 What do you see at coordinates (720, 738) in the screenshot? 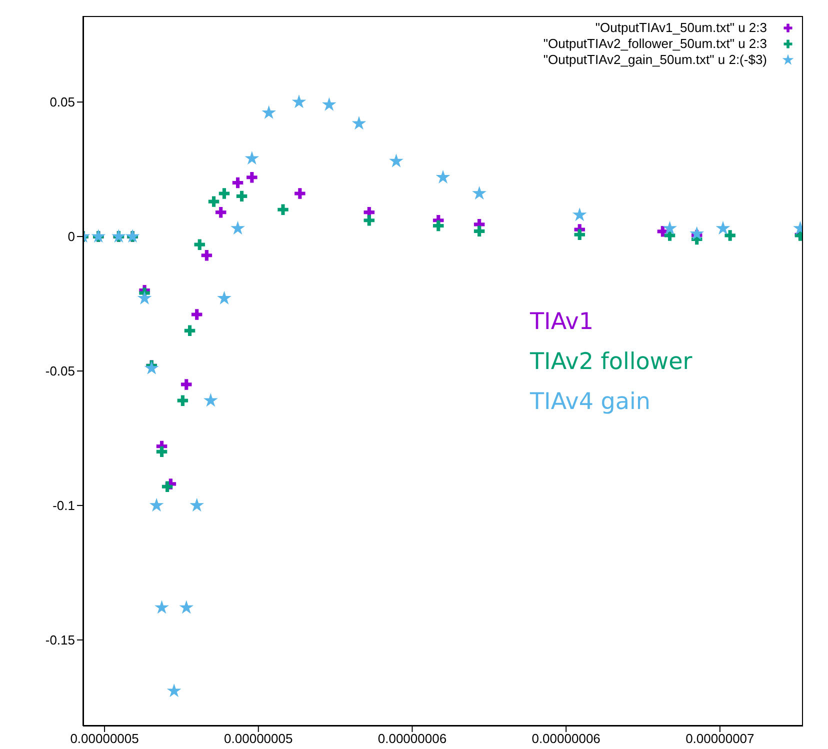
I see `x-tick-label: 0.00000007` at bounding box center [720, 738].